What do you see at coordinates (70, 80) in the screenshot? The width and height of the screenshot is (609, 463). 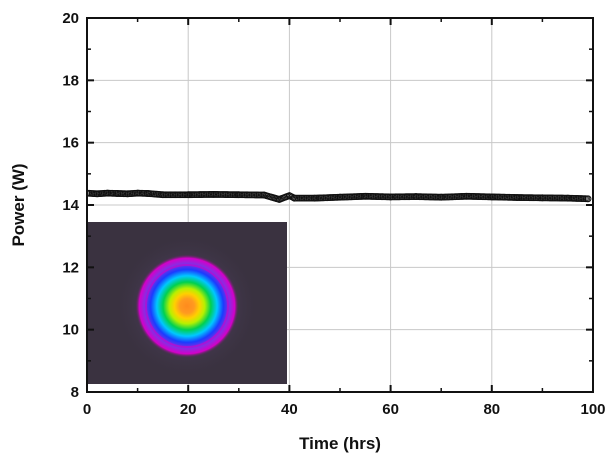 I see `y-tick-label: 18` at bounding box center [70, 80].